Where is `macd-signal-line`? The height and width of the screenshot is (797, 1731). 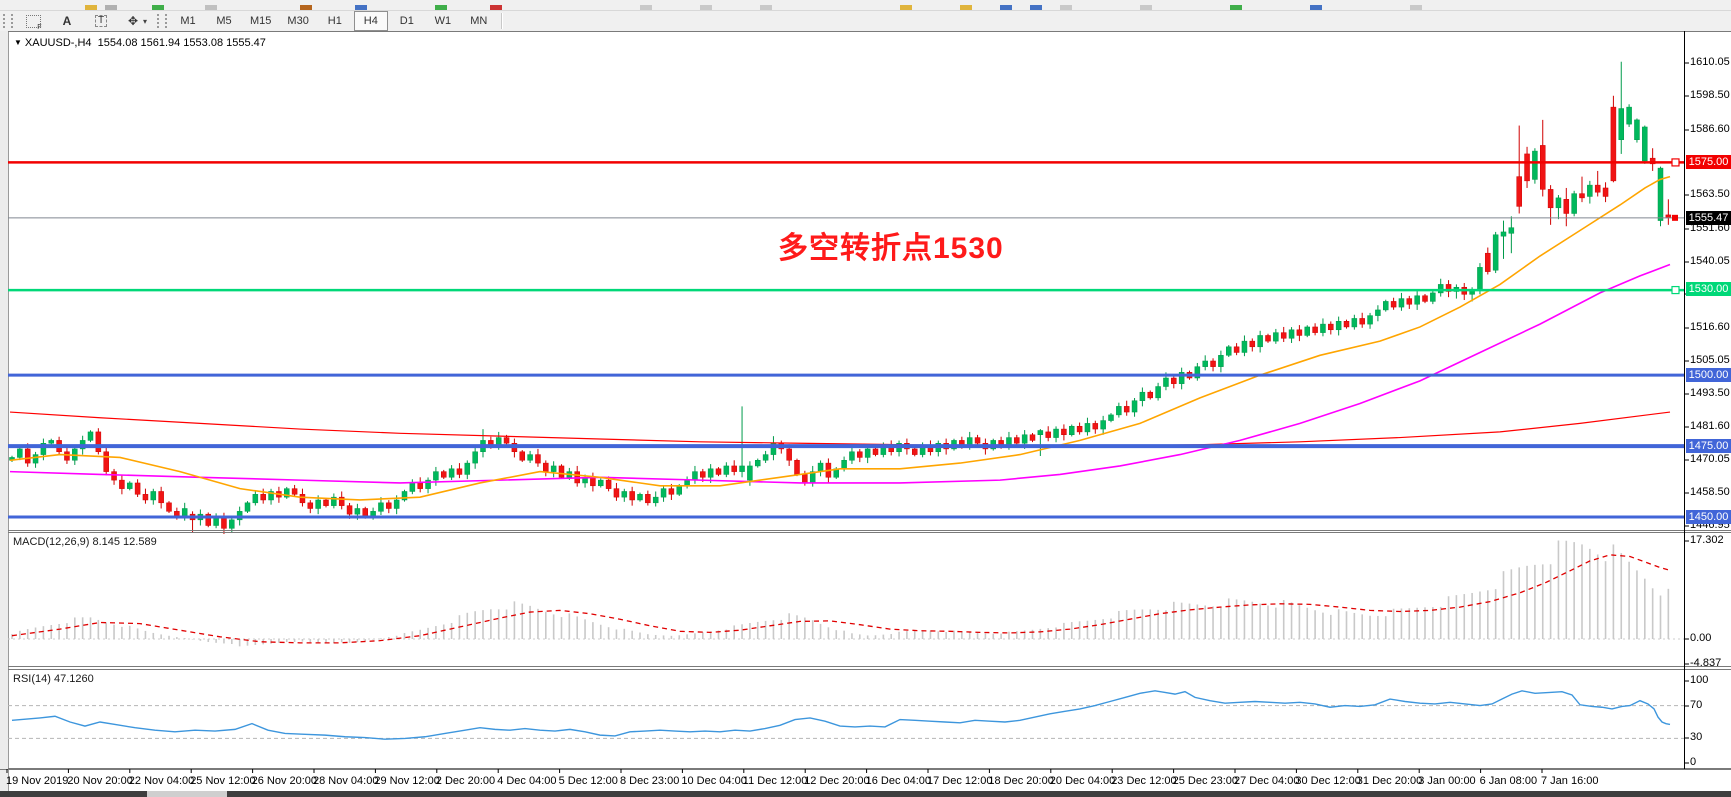
macd-signal-line is located at coordinates (840, 599).